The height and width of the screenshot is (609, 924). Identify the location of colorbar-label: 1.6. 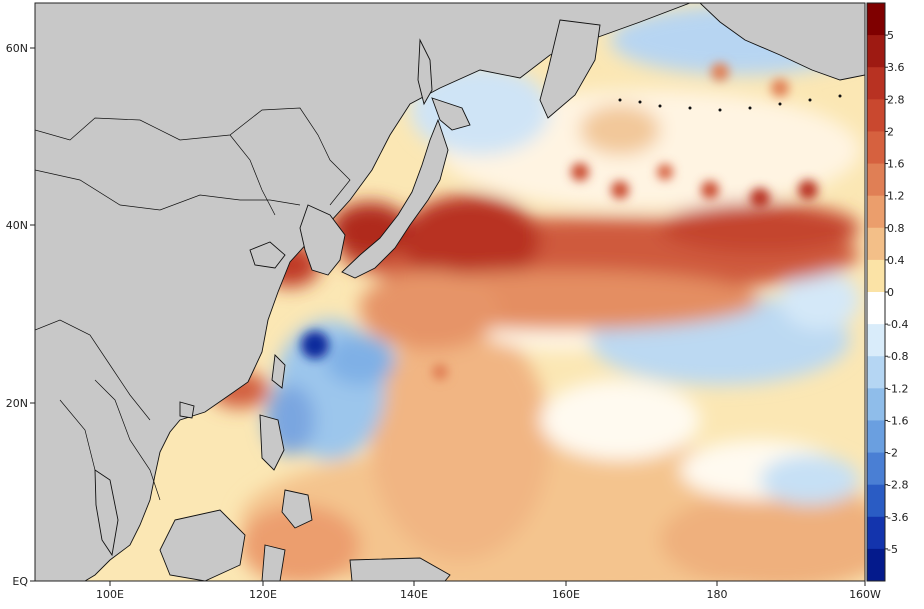
(896, 164).